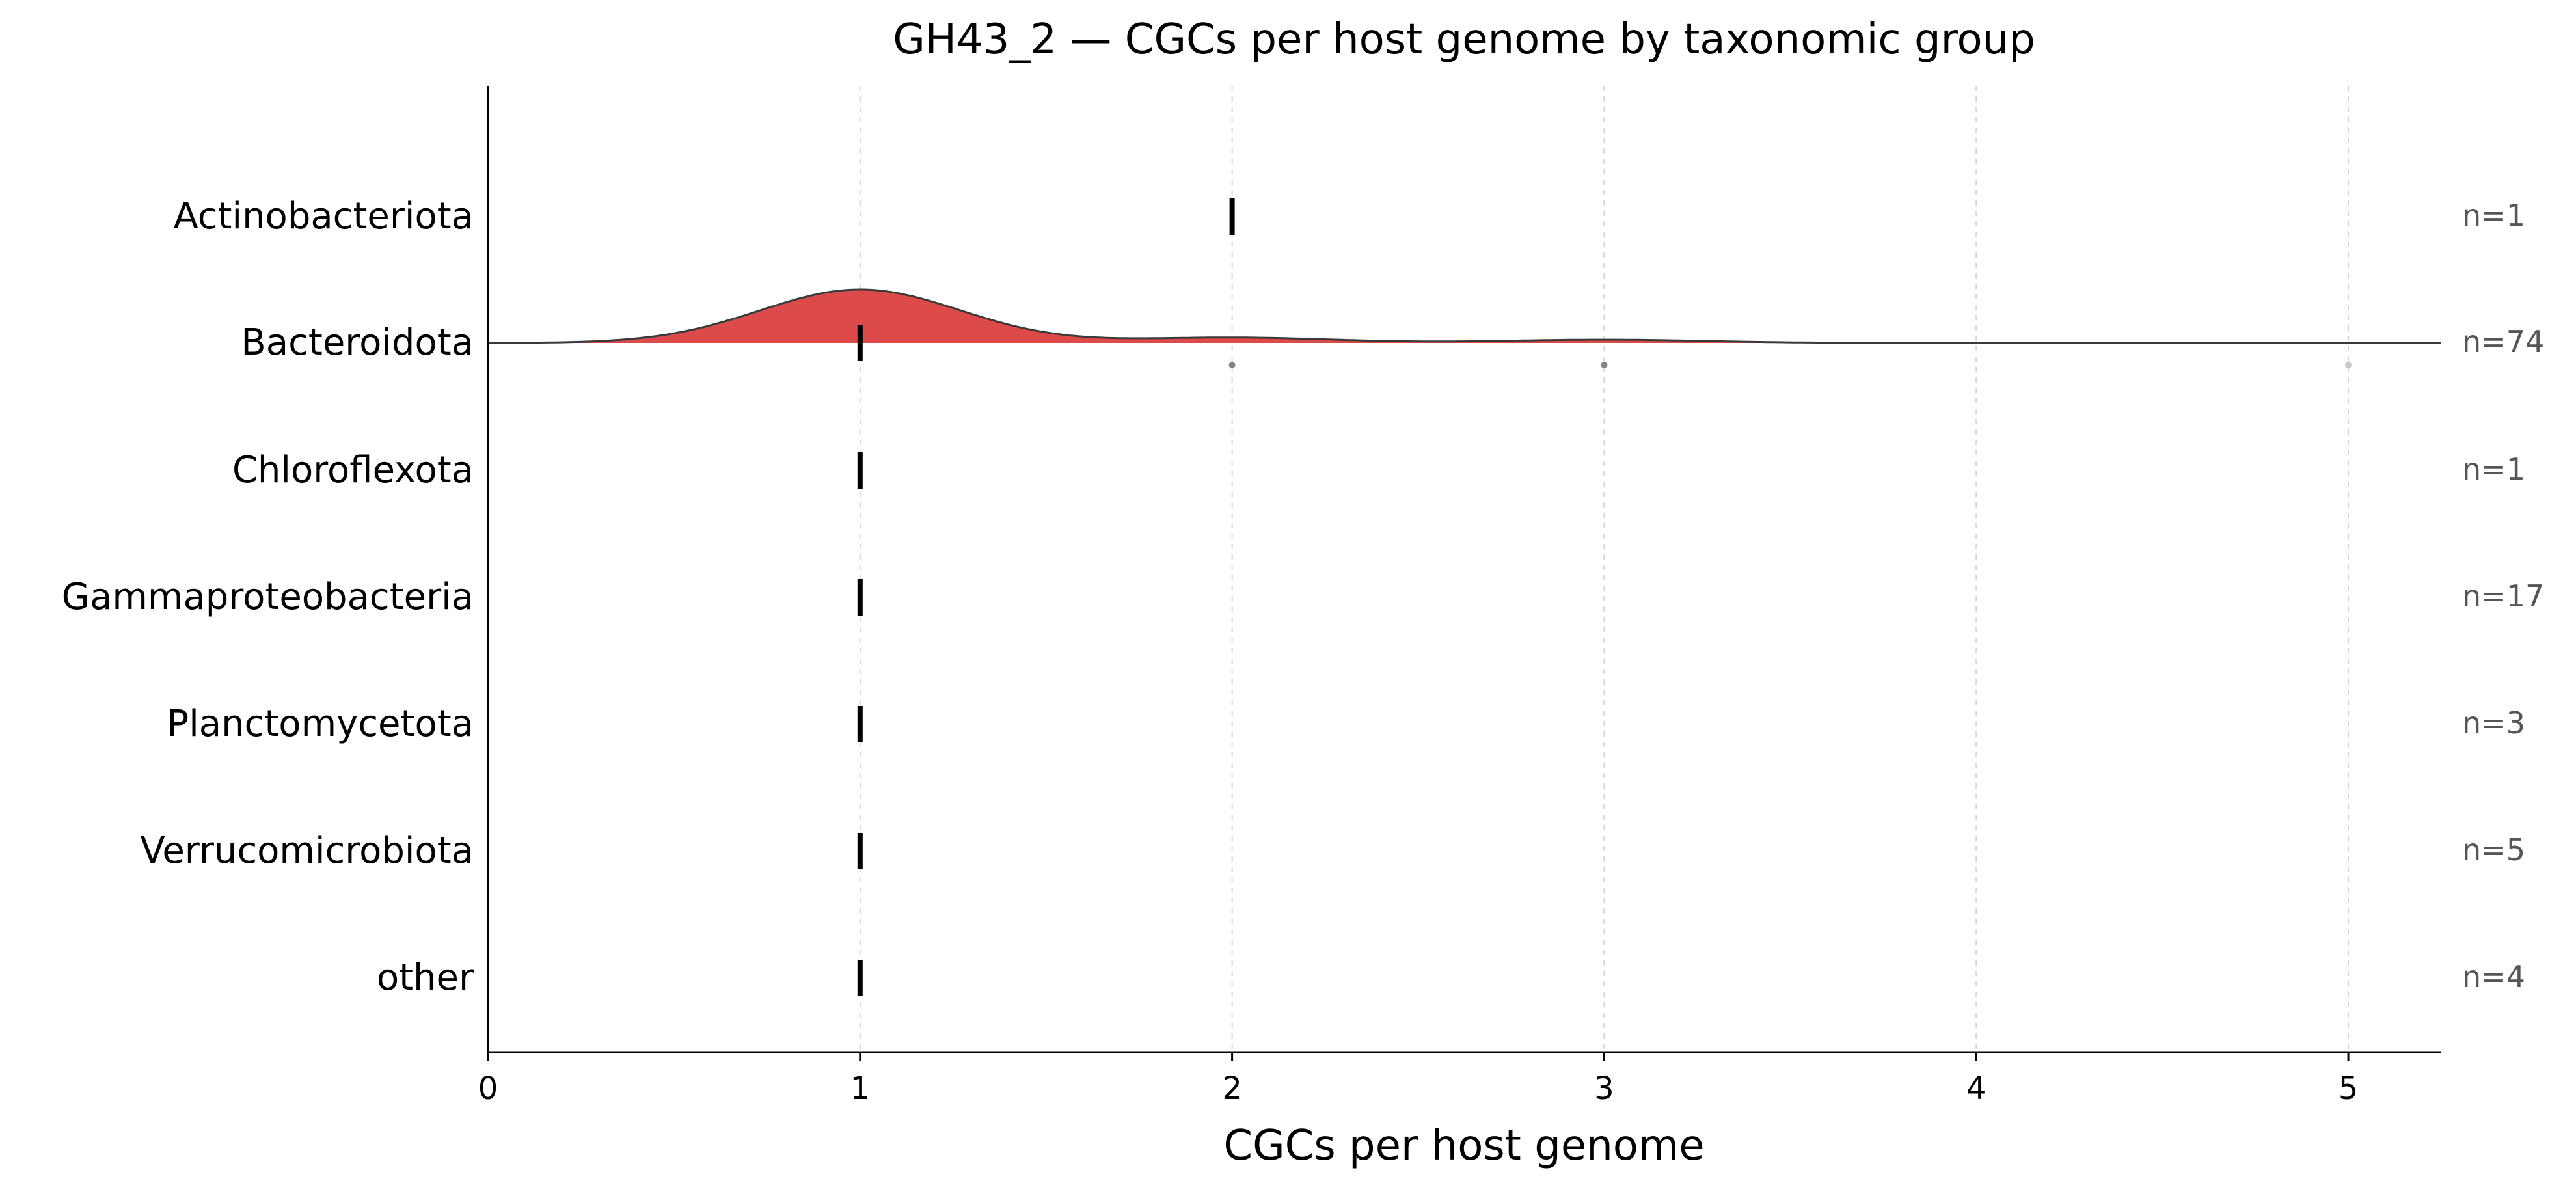  I want to click on category-label: Gammaproteobacteria, so click(268, 597).